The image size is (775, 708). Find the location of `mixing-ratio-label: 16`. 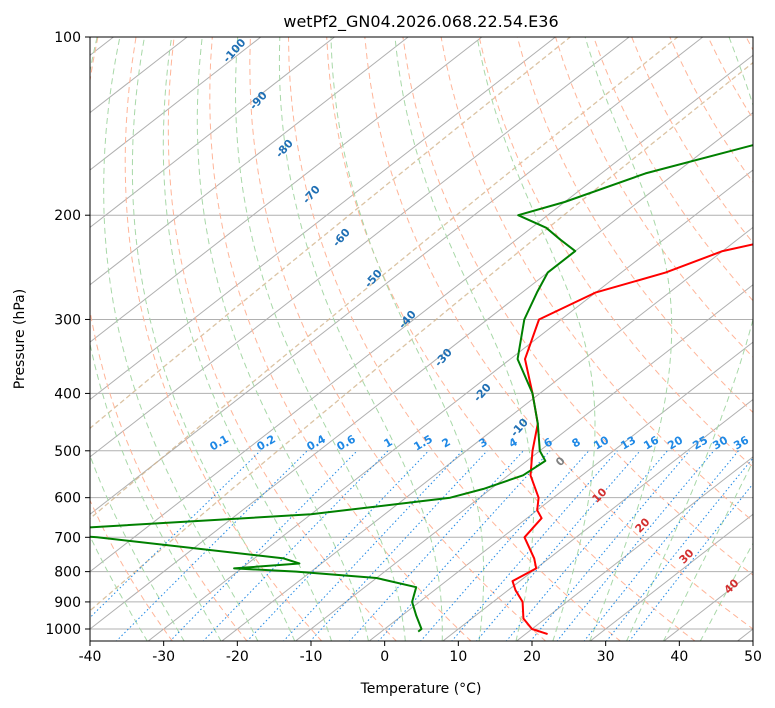

mixing-ratio-label: 16 is located at coordinates (651, 442).